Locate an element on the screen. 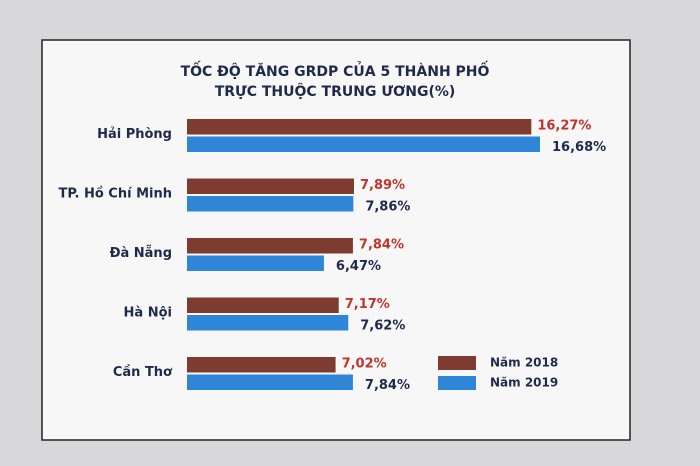 The image size is (700, 466). category-label: Hải Phòng is located at coordinates (134, 134).